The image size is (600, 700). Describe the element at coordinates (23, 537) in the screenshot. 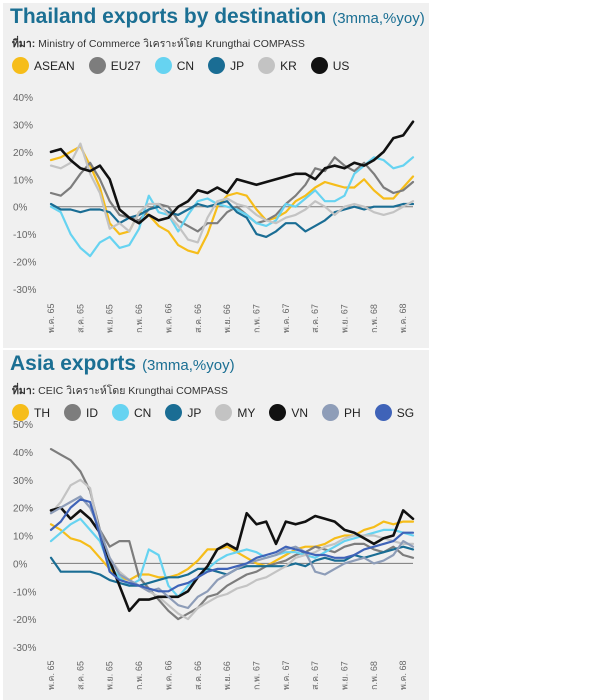

I see `y-tick-label: 10%` at that location.